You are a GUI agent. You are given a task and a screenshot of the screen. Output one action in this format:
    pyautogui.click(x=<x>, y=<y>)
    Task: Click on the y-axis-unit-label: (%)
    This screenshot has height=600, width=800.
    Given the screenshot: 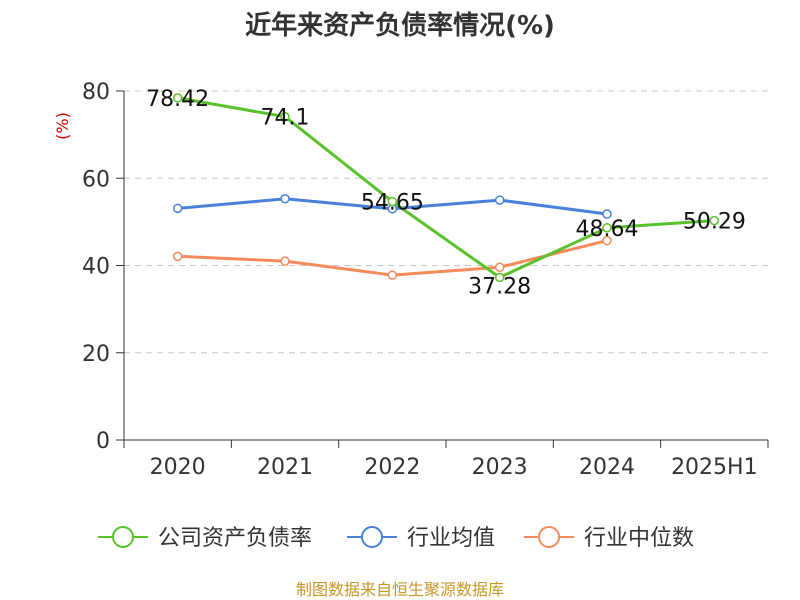 What is the action you would take?
    pyautogui.click(x=62, y=126)
    